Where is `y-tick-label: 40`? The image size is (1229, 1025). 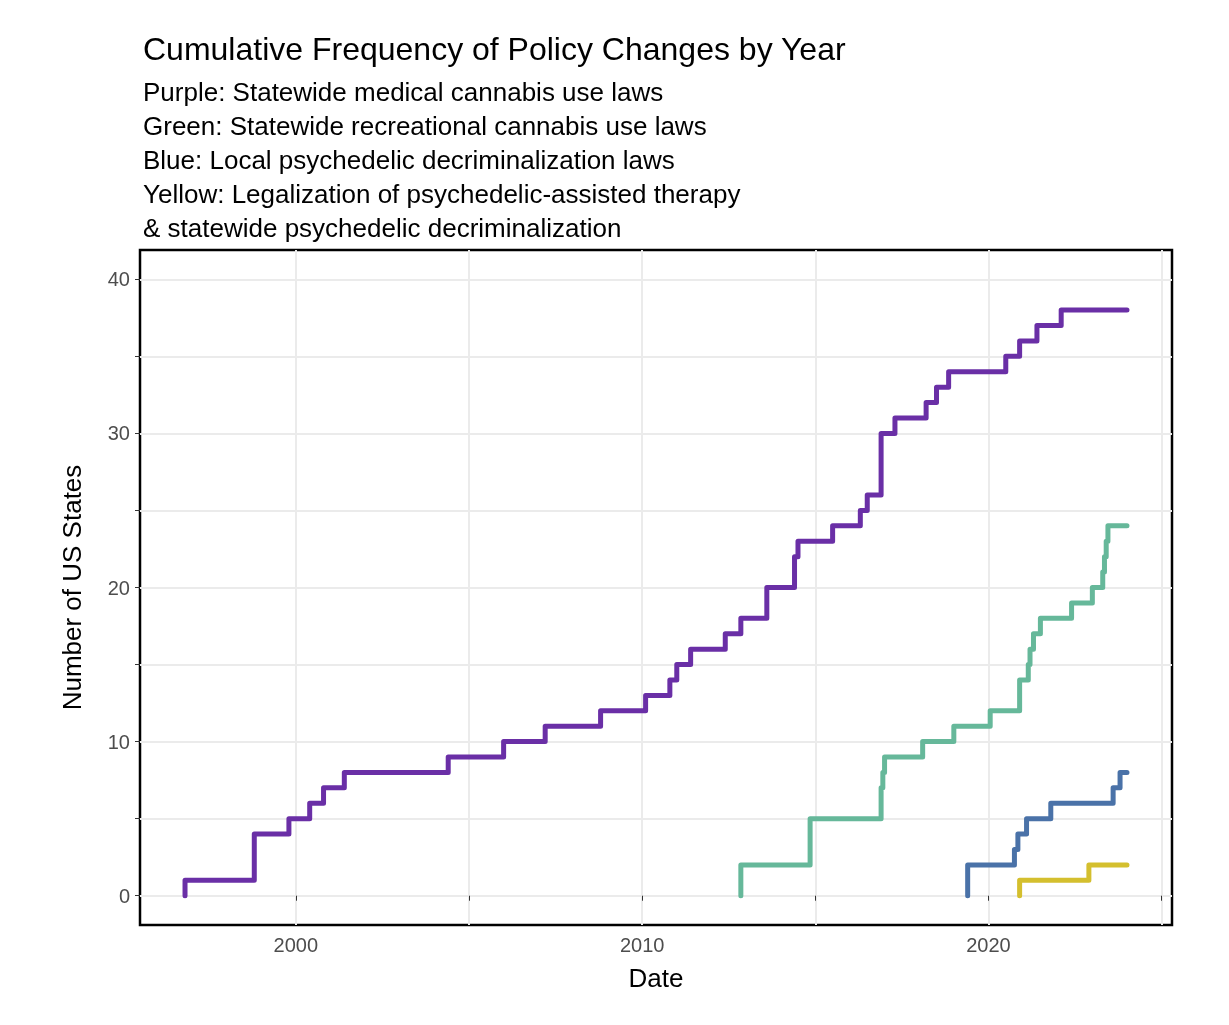
y-tick-label: 40 is located at coordinates (118, 279).